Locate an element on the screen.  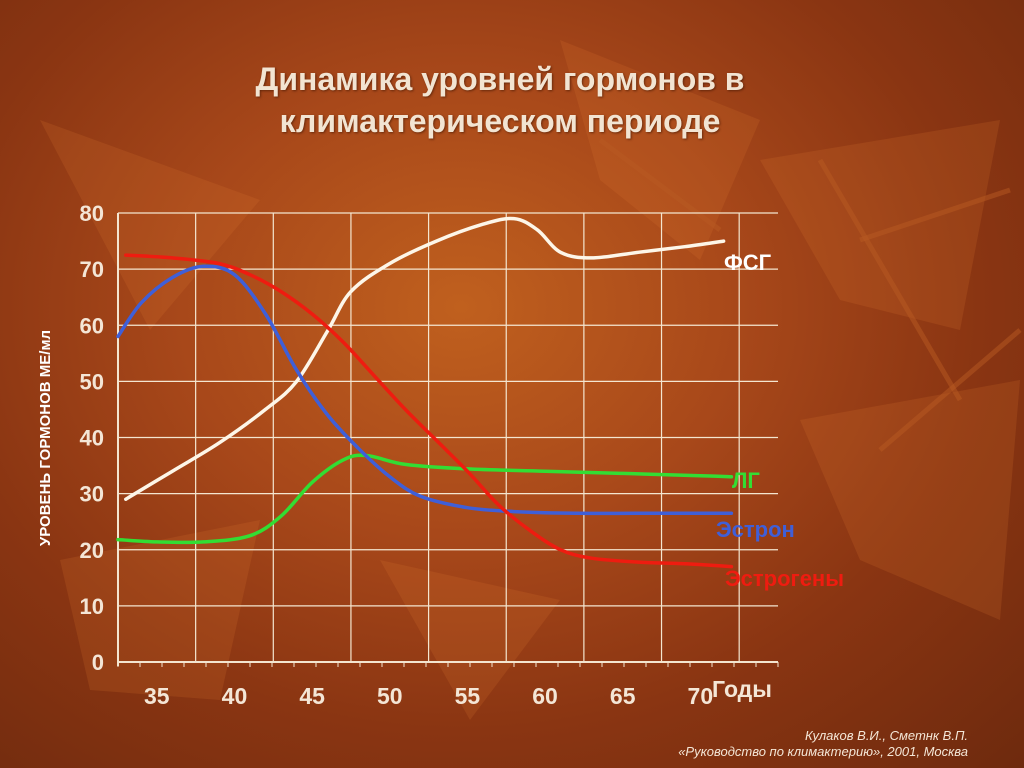
x-axis-label: Годы is located at coordinates (742, 689).